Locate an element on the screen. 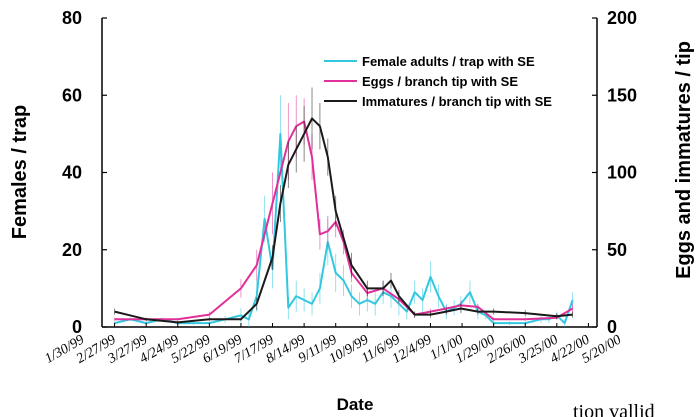  x-axis-title: Date is located at coordinates (355, 404).